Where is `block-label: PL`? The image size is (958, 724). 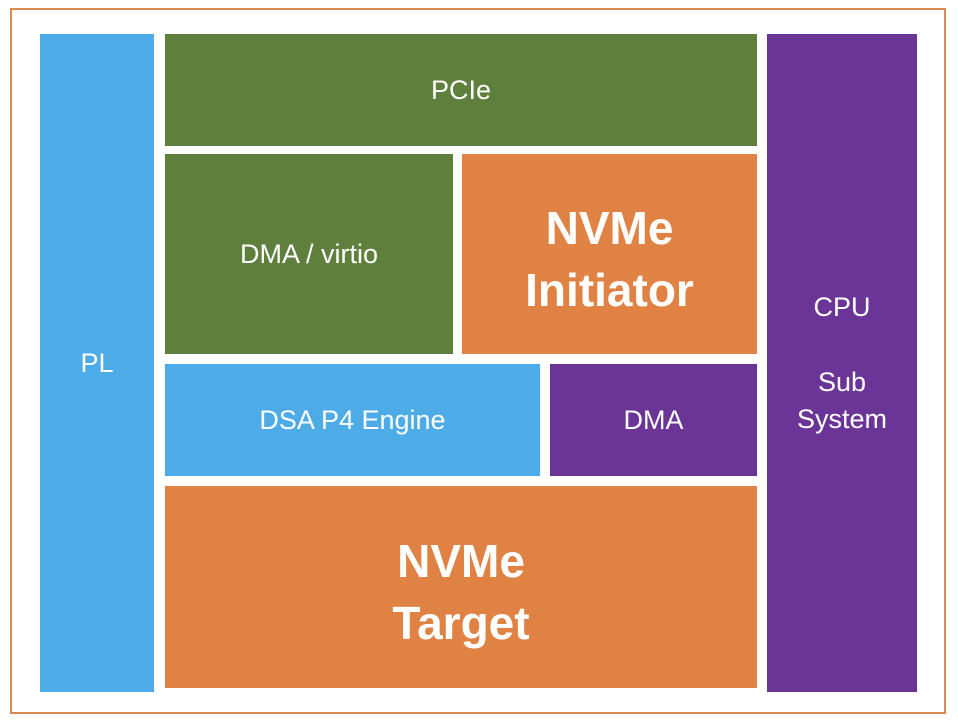 block-label: PL is located at coordinates (97, 362).